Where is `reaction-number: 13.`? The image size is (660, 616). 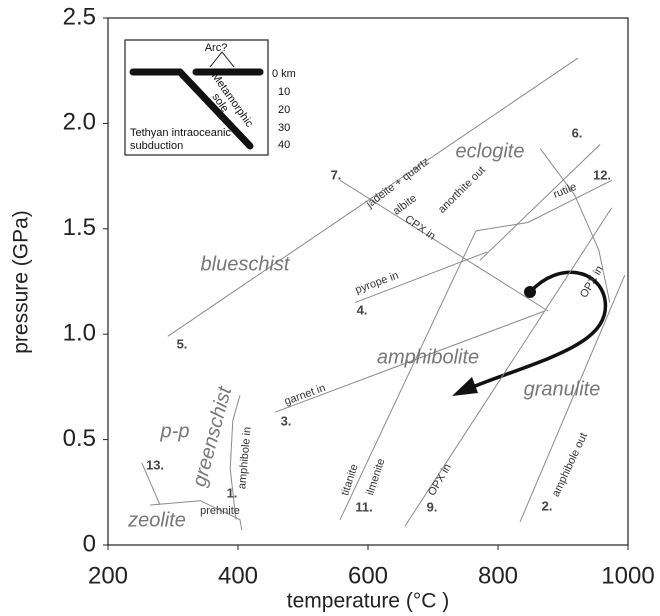 reaction-number: 13. is located at coordinates (155, 464).